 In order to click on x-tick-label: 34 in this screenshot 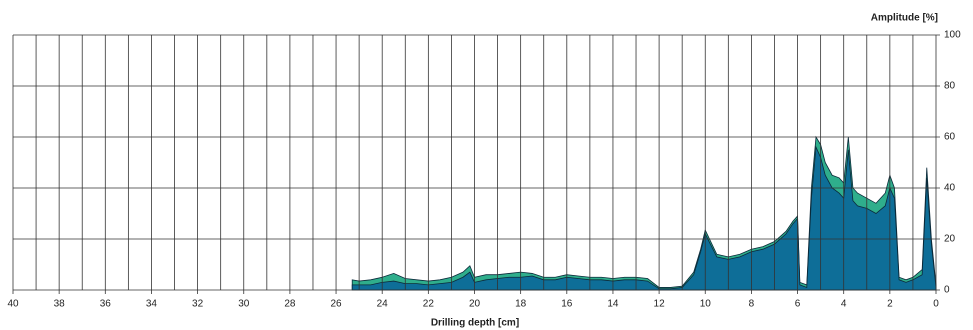, I will do `click(152, 304)`.